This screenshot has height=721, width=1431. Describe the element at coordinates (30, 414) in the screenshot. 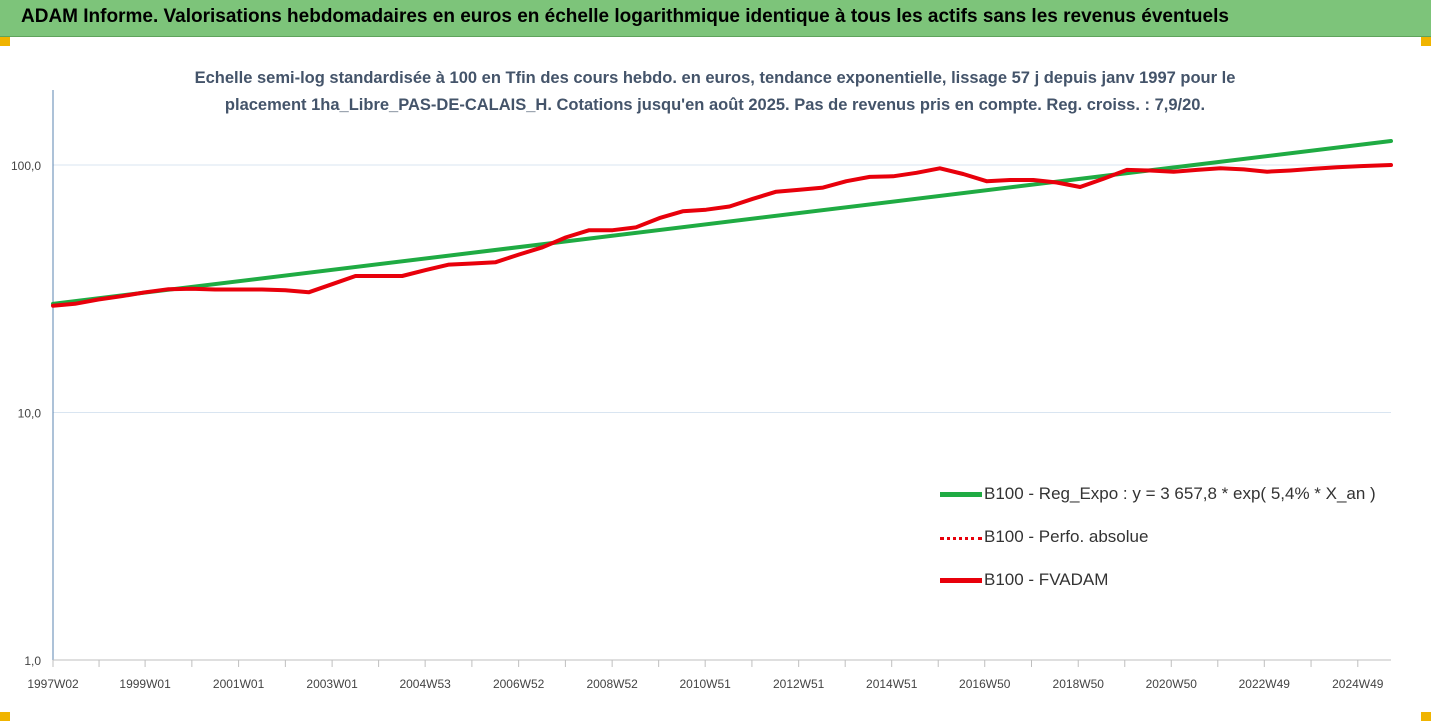

I see `y-tick-label: 10,0` at that location.